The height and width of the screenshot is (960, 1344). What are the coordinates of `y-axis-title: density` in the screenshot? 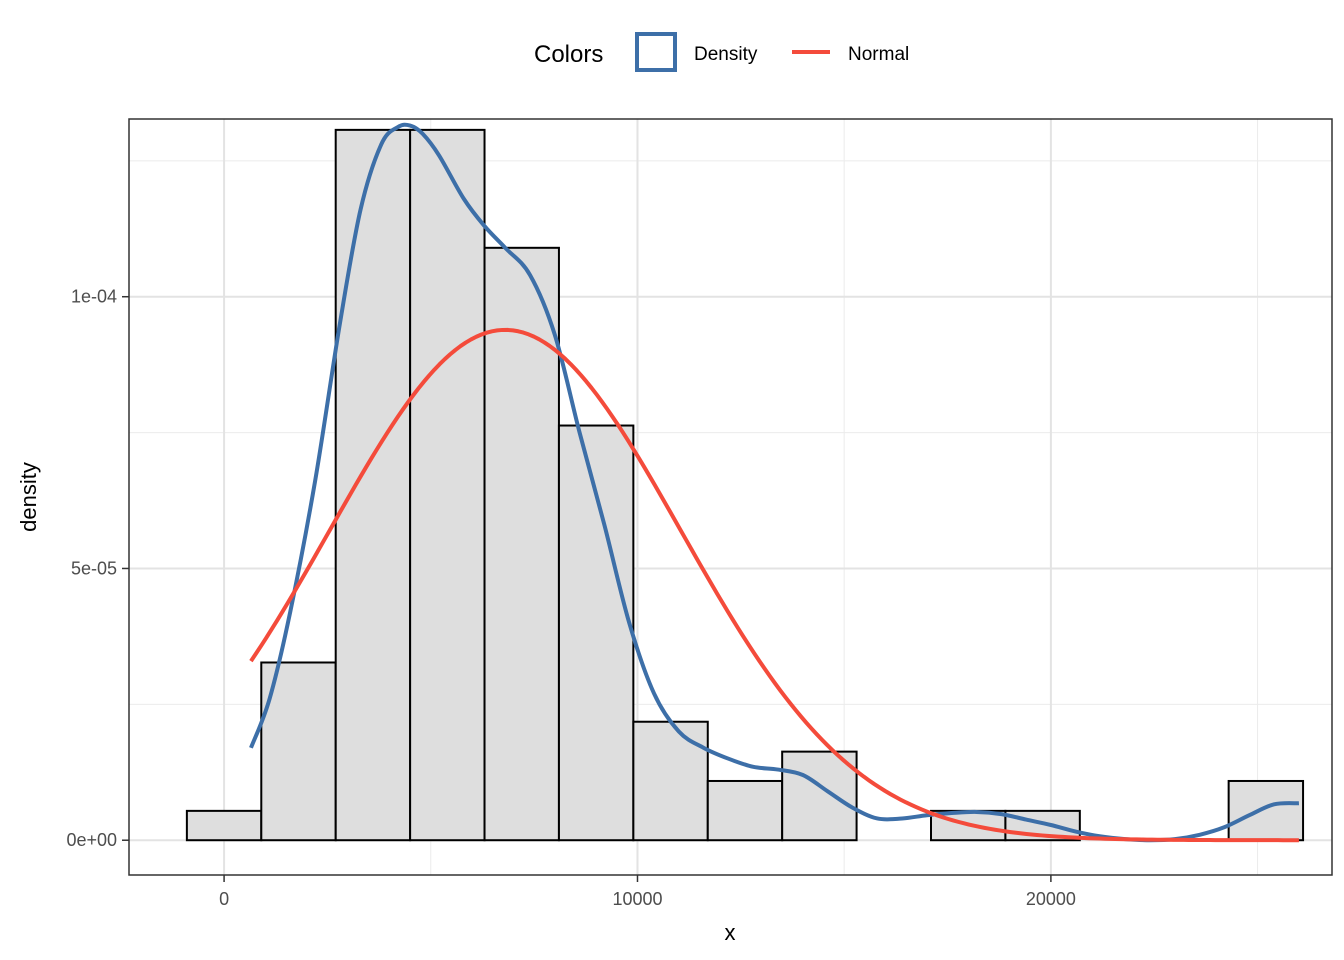 It's located at (28, 497).